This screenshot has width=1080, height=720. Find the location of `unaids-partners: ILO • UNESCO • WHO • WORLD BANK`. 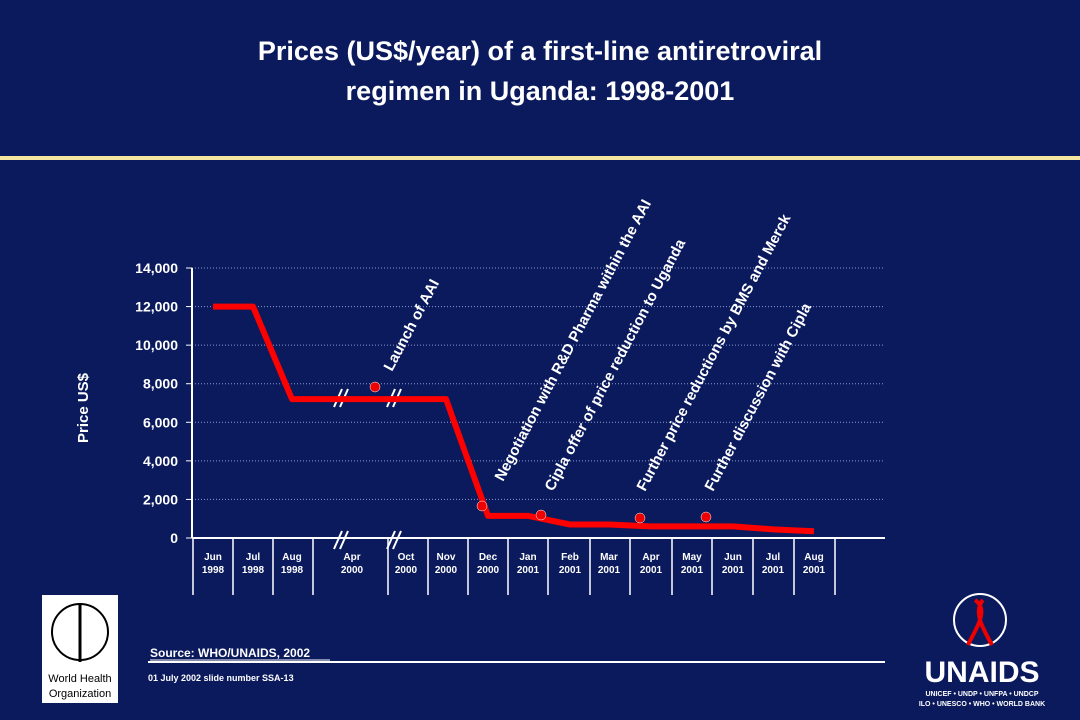

unaids-partners: ILO • UNESCO • WHO • WORLD BANK is located at coordinates (982, 704).